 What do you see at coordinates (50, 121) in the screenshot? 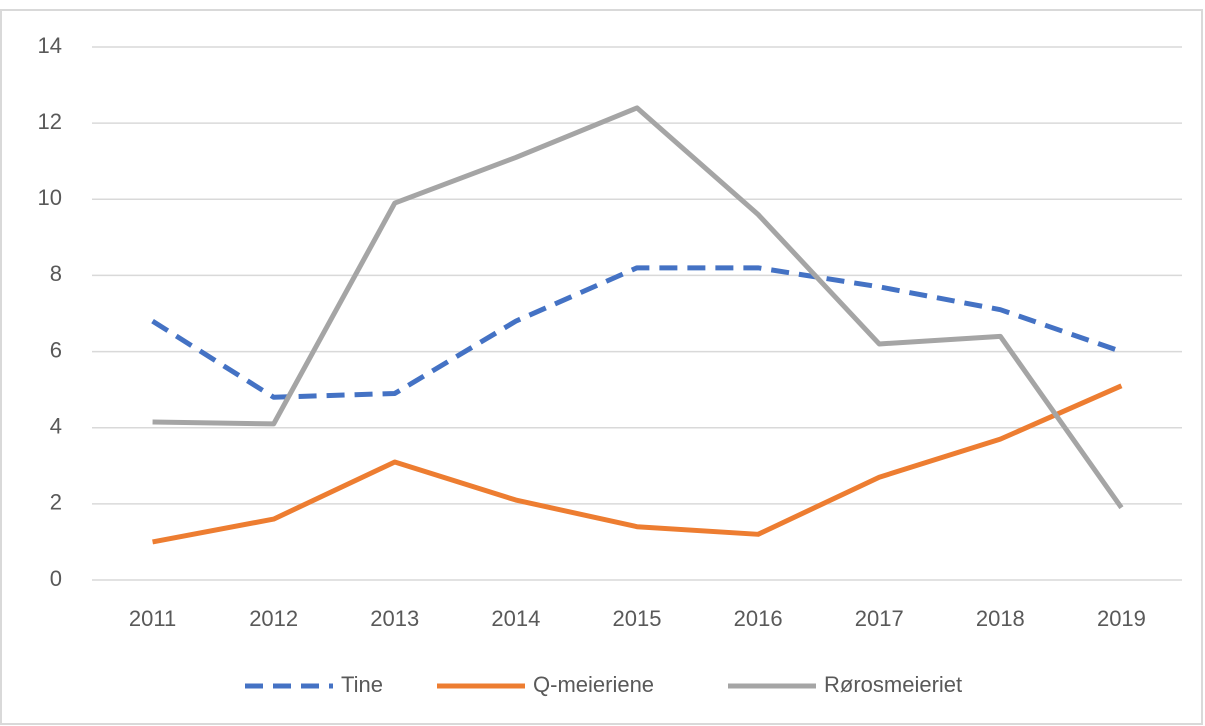
I see `y-tick-label: 12` at bounding box center [50, 121].